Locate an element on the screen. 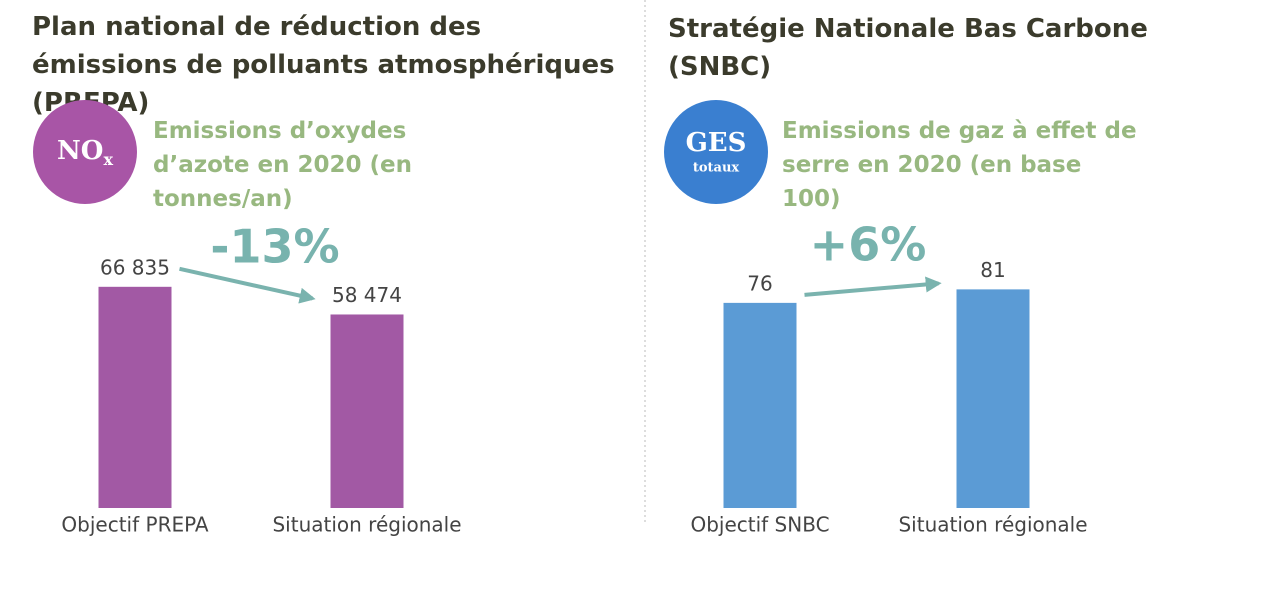  value-label: 81 is located at coordinates (992, 270).